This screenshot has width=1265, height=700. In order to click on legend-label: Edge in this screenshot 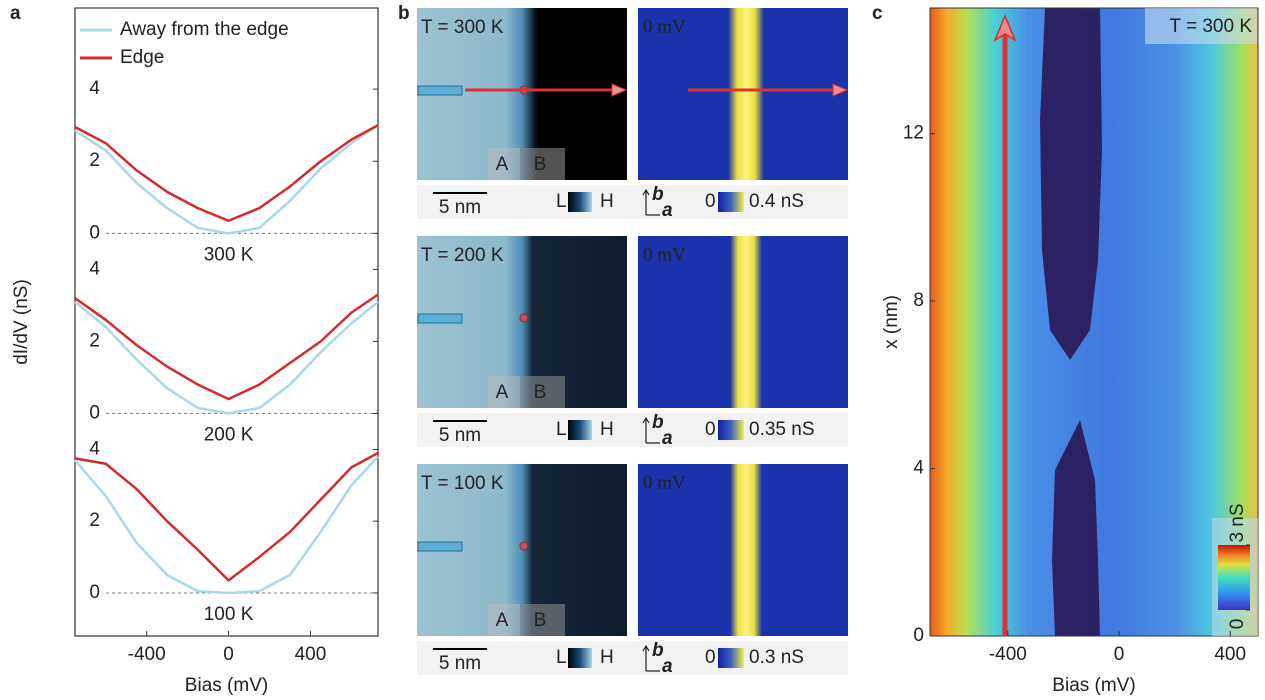, I will do `click(142, 57)`.